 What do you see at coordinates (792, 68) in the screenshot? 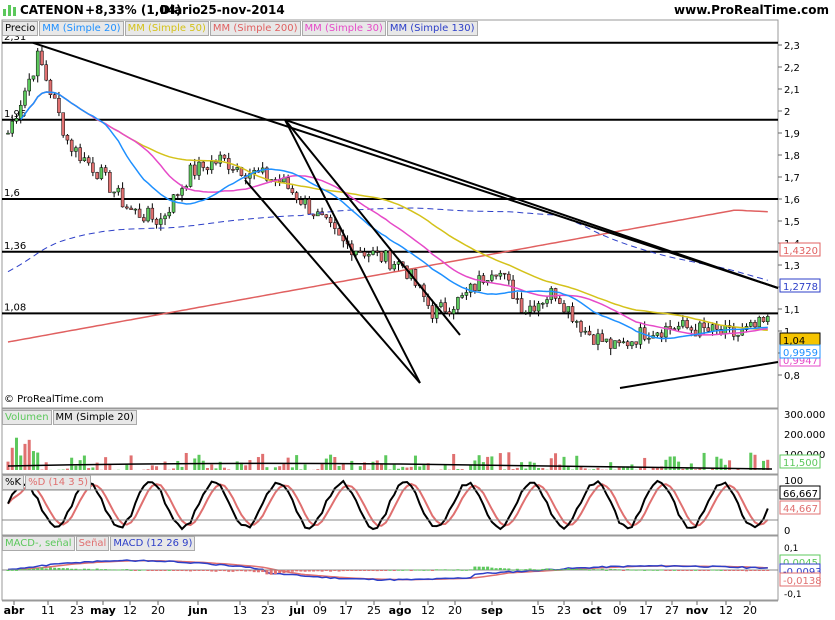
I see `price-tick-label: 2,2` at bounding box center [792, 68].